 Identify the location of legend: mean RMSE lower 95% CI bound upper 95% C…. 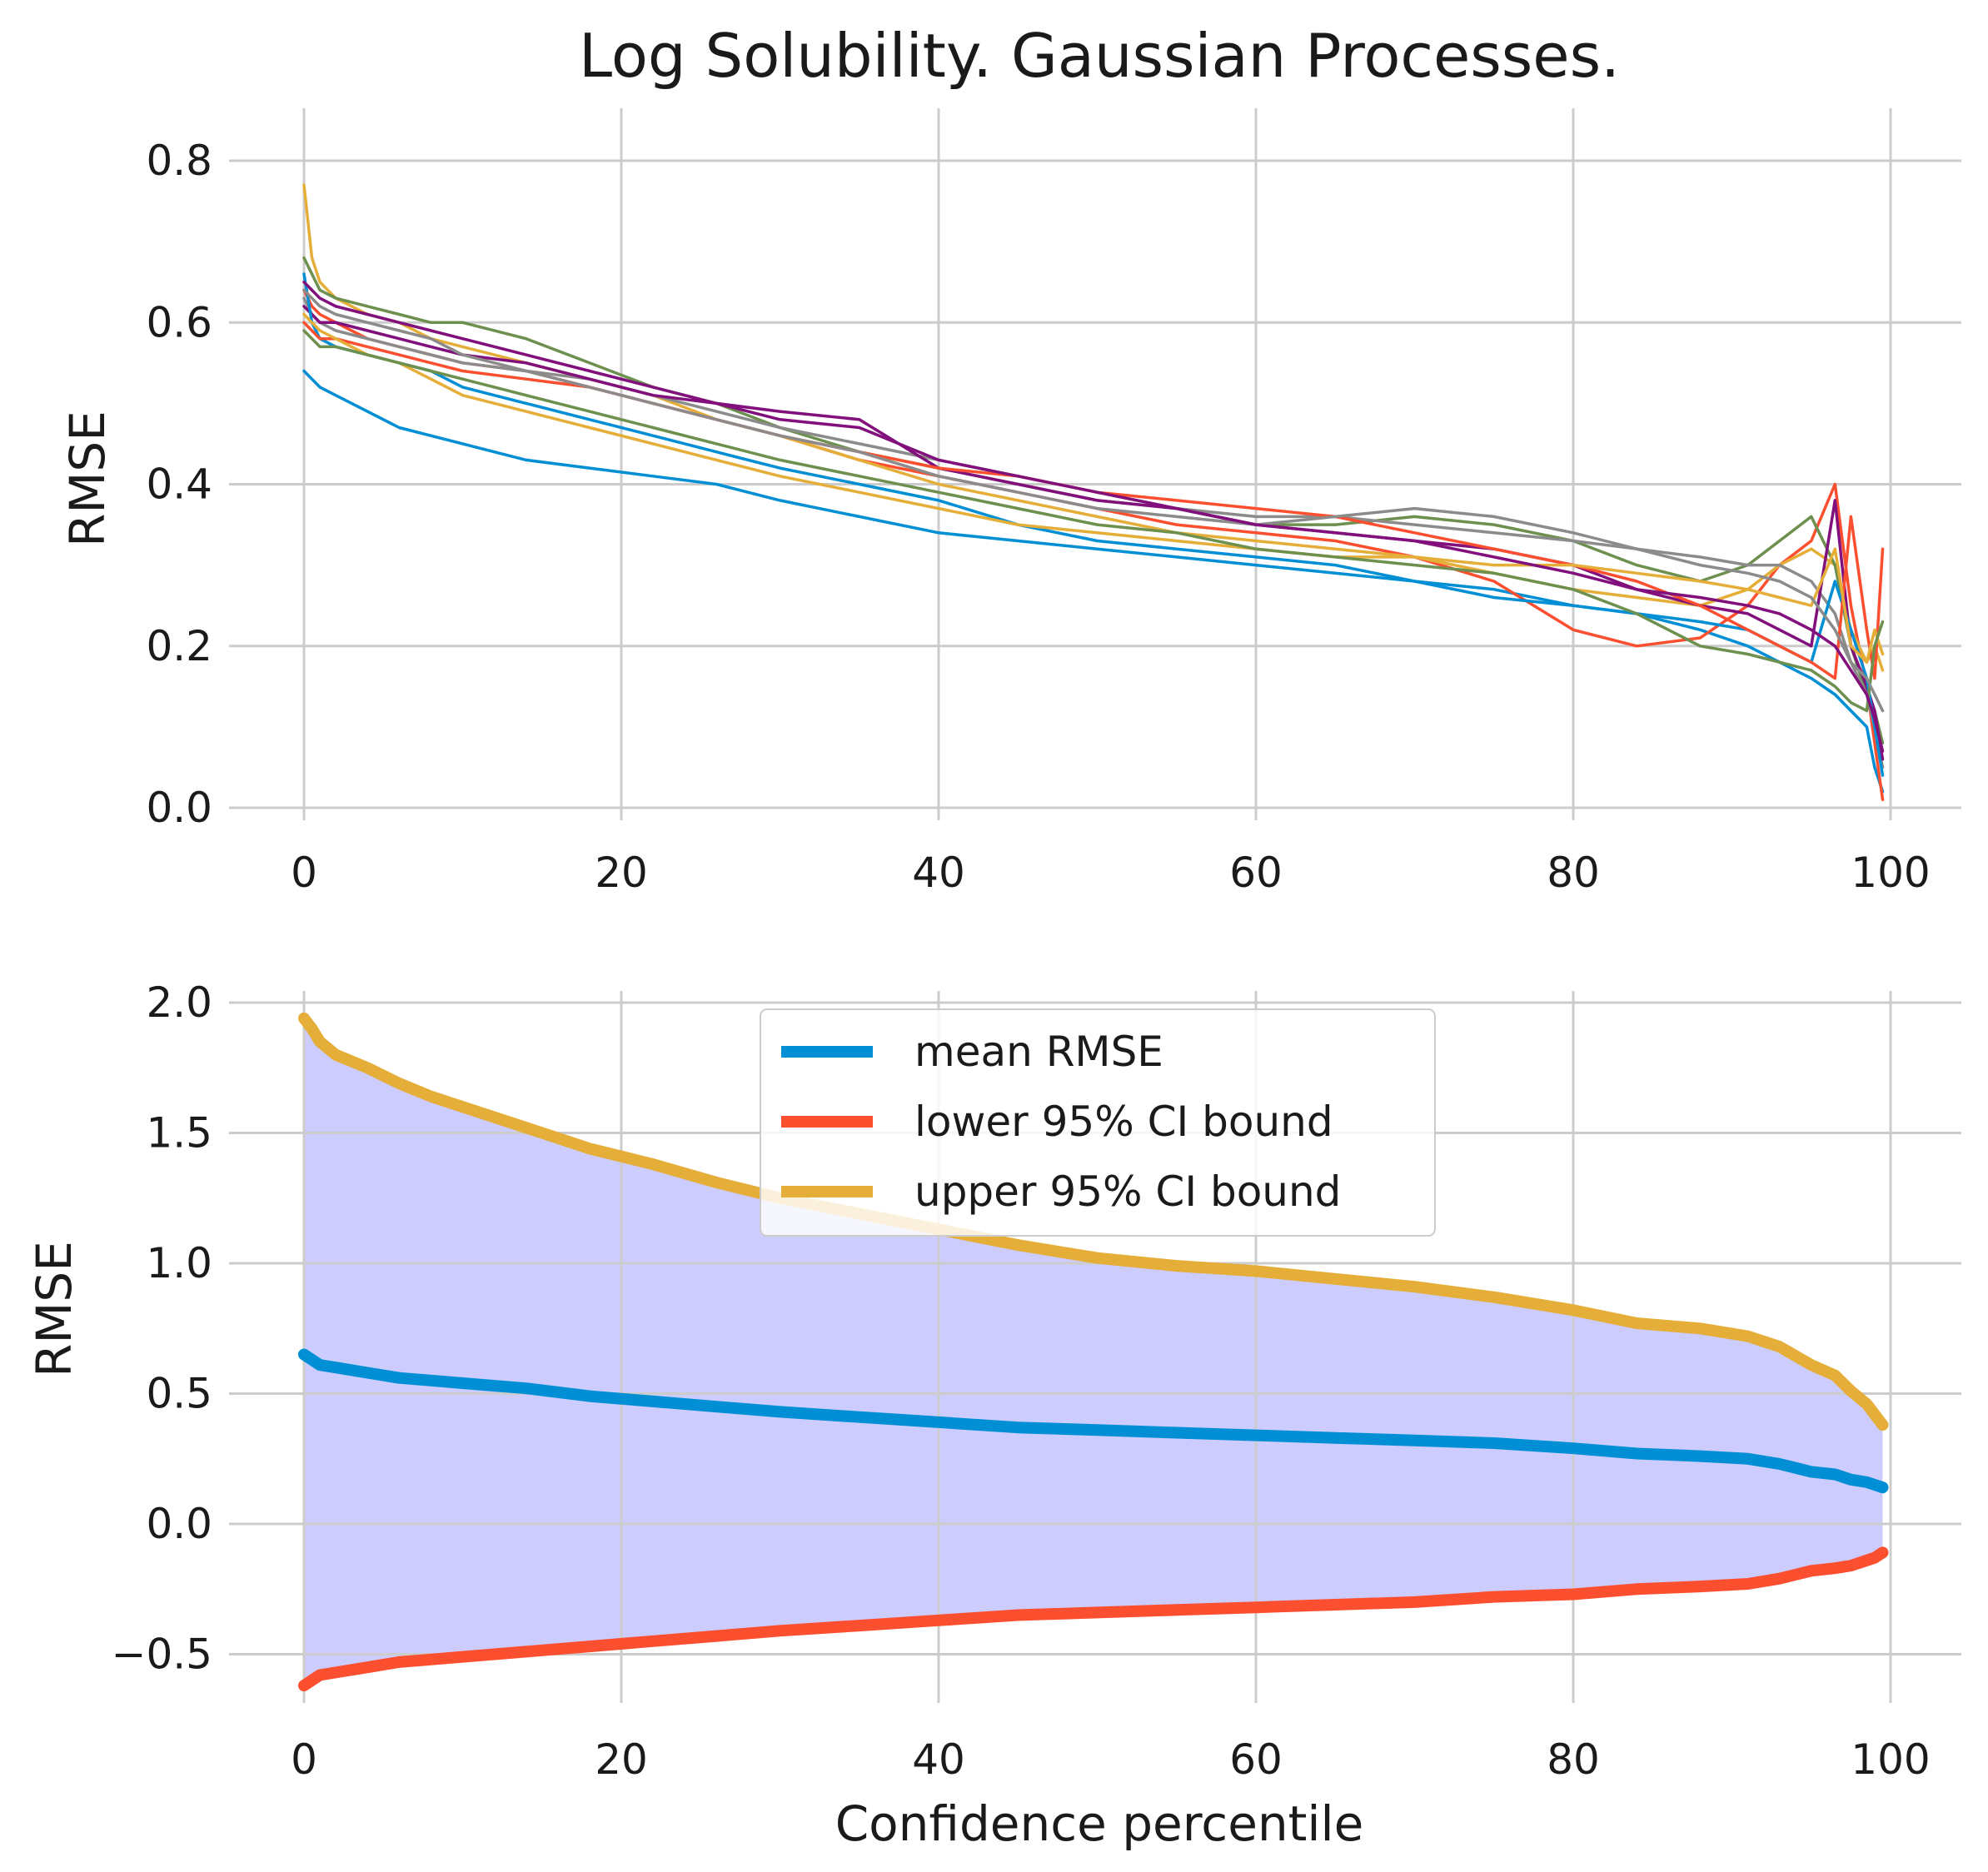
(1098, 1122).